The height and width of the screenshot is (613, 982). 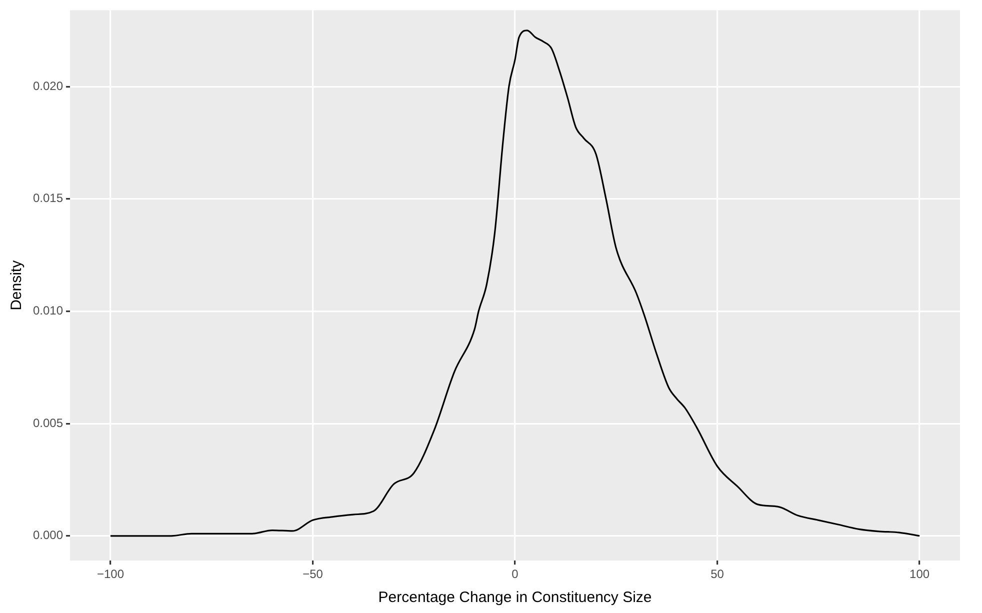 What do you see at coordinates (313, 574) in the screenshot?
I see `x-tick-label: −50` at bounding box center [313, 574].